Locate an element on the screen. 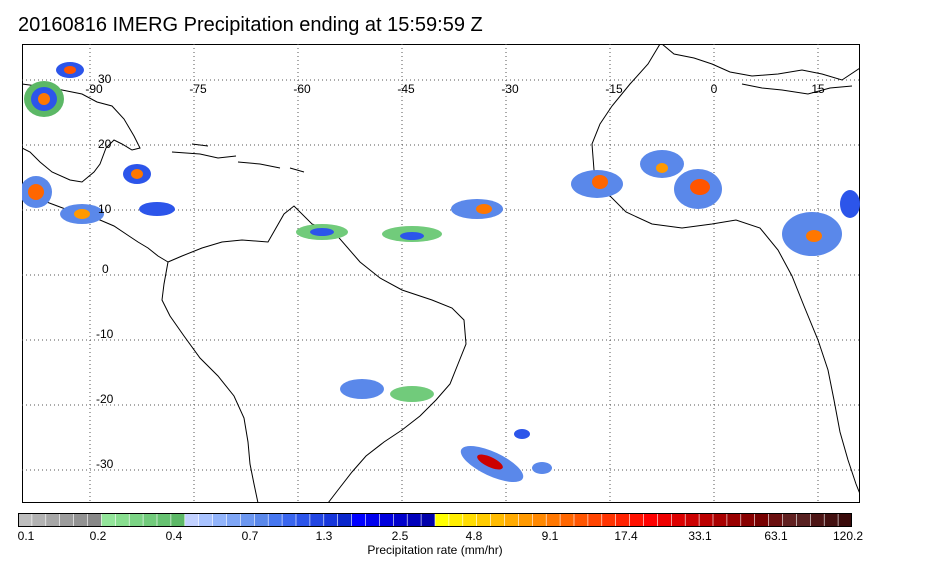 This screenshot has width=944, height=571. lon-label: -15 is located at coordinates (614, 89).